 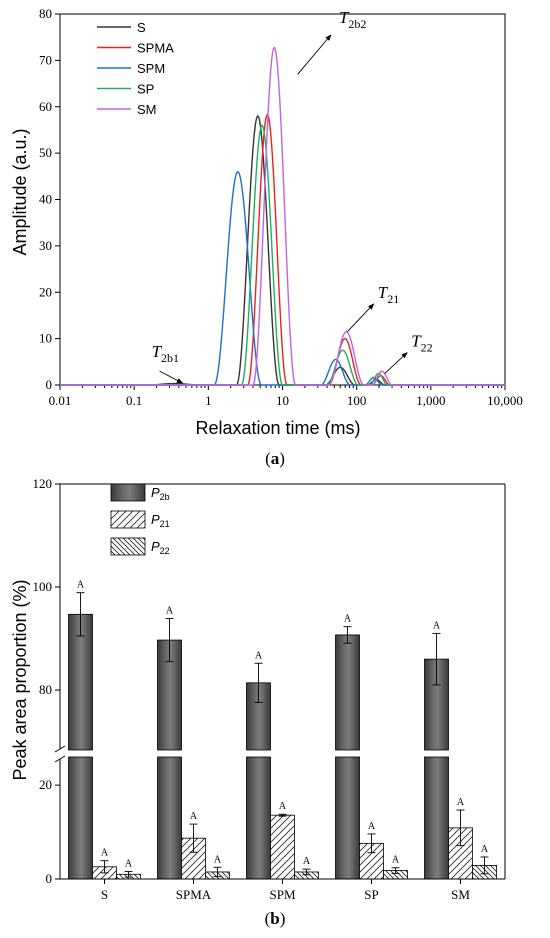 I want to click on legend-label-subscript: 22, so click(x=165, y=551).